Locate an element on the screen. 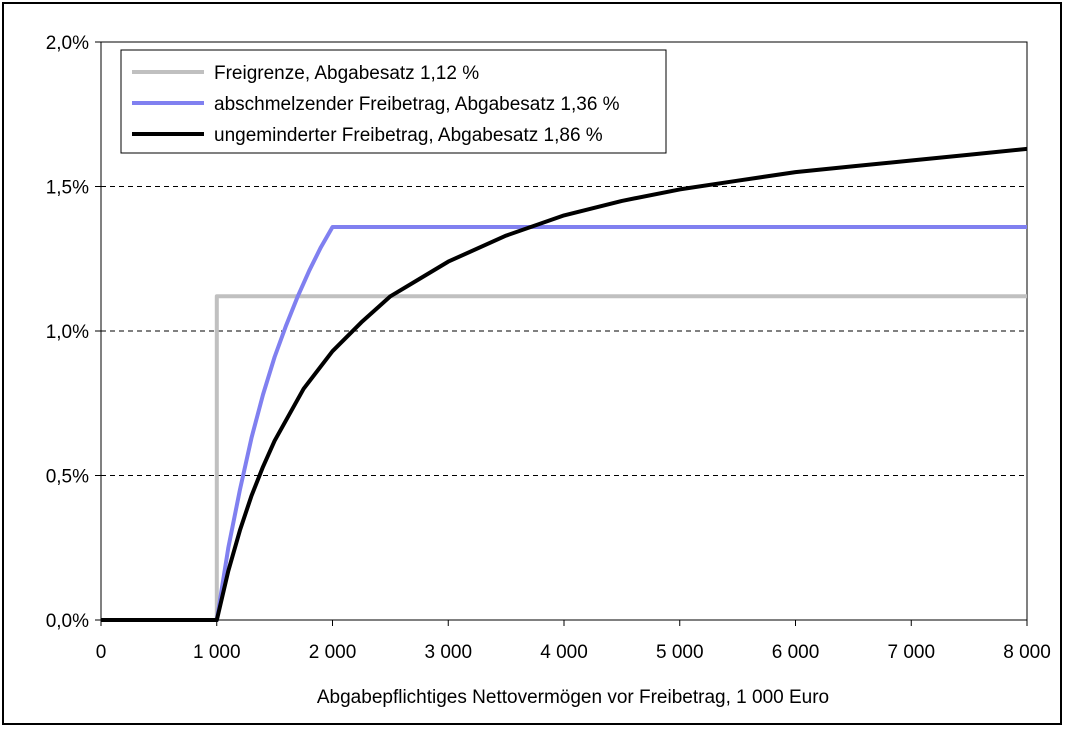 The height and width of the screenshot is (729, 1066). x-tick-label: 3 000 is located at coordinates (448, 652).